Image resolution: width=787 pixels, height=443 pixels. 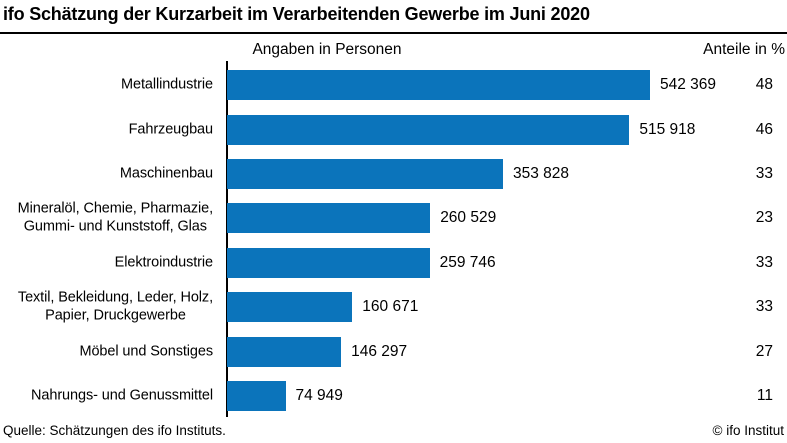 I want to click on category-label-text: Maschinenbau, so click(x=166, y=173).